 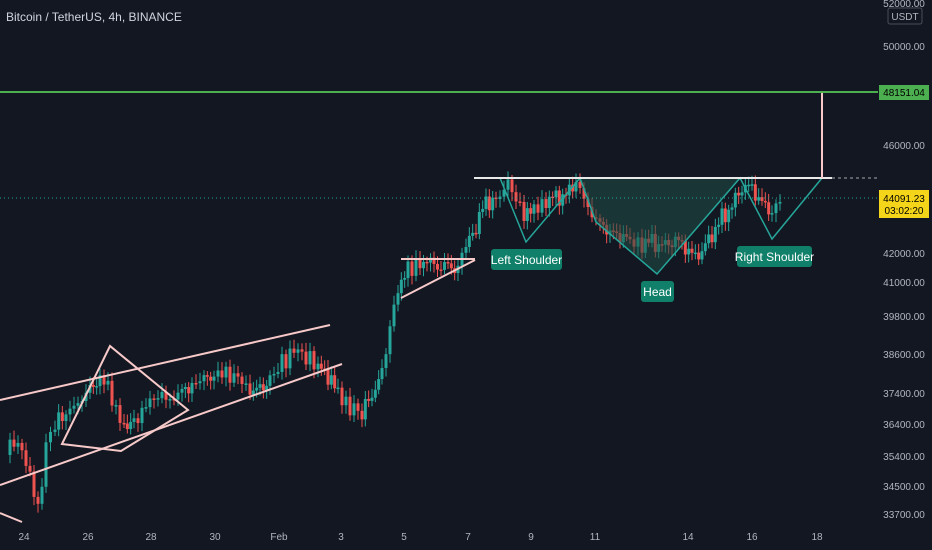 What do you see at coordinates (904, 5) in the screenshot?
I see `price-tick-label: 52000.00` at bounding box center [904, 5].